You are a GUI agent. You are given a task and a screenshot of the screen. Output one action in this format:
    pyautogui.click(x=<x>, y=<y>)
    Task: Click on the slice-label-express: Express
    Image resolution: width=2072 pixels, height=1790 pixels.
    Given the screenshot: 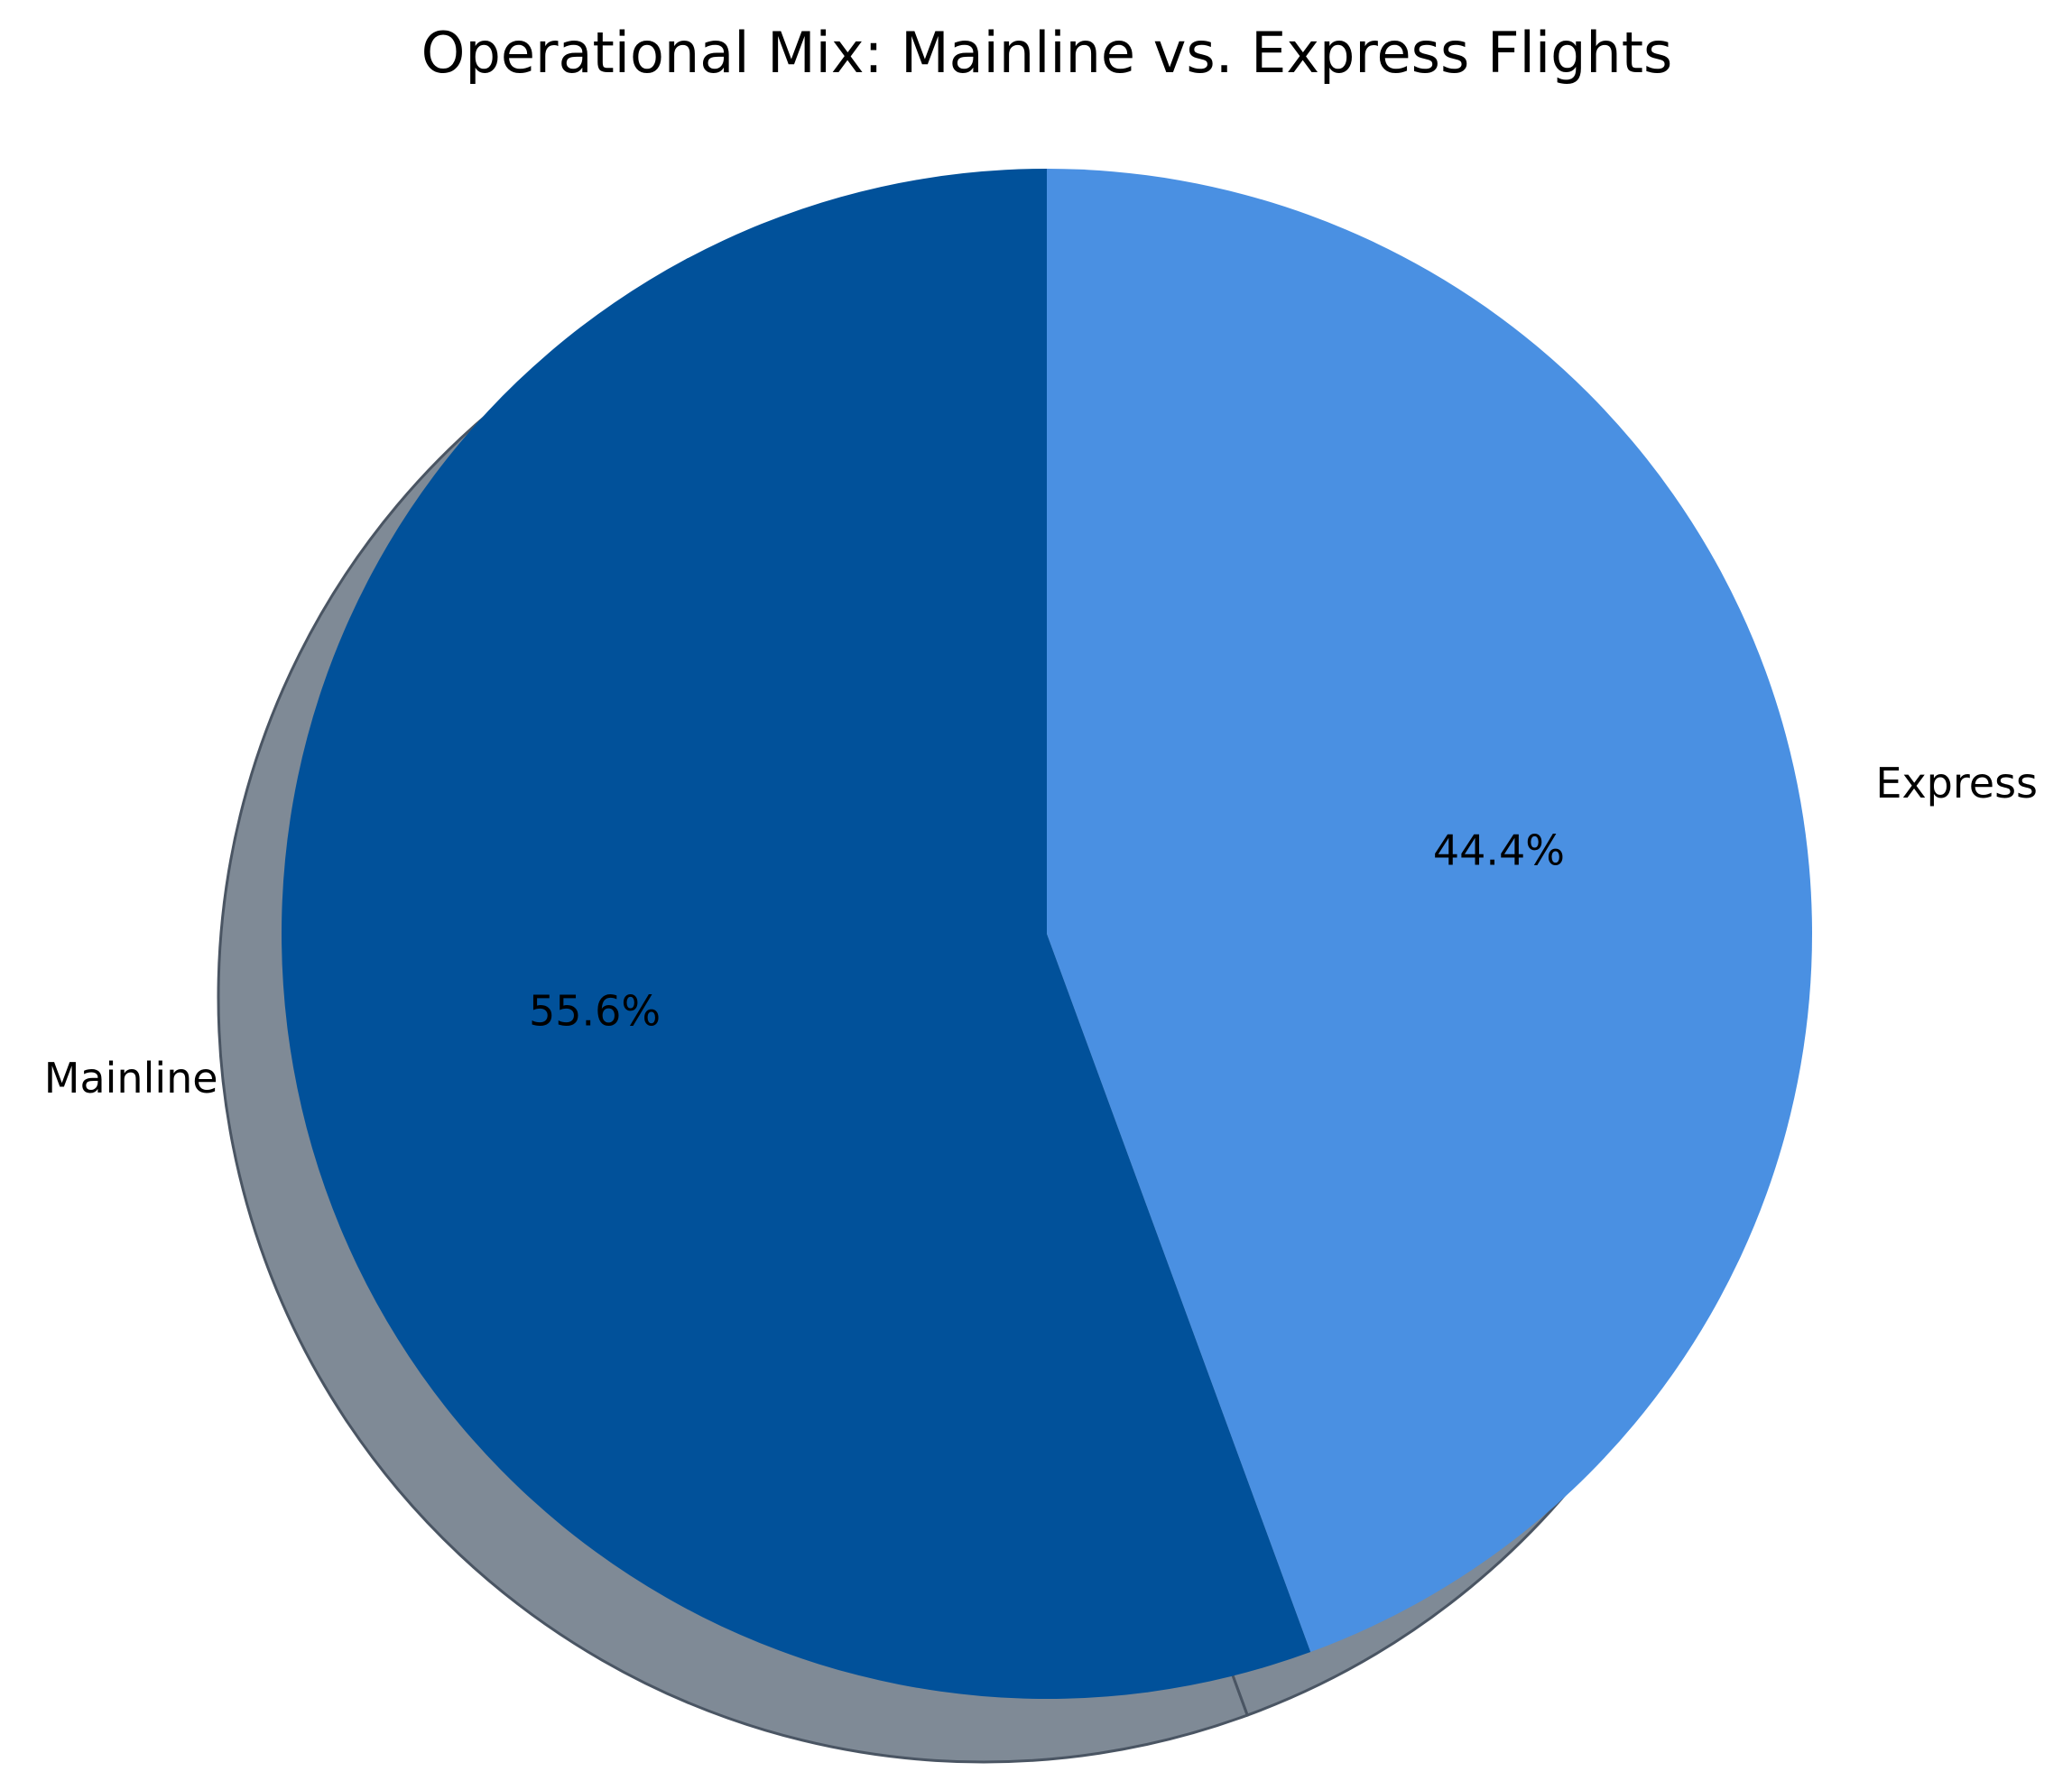 What is the action you would take?
    pyautogui.click(x=1956, y=783)
    